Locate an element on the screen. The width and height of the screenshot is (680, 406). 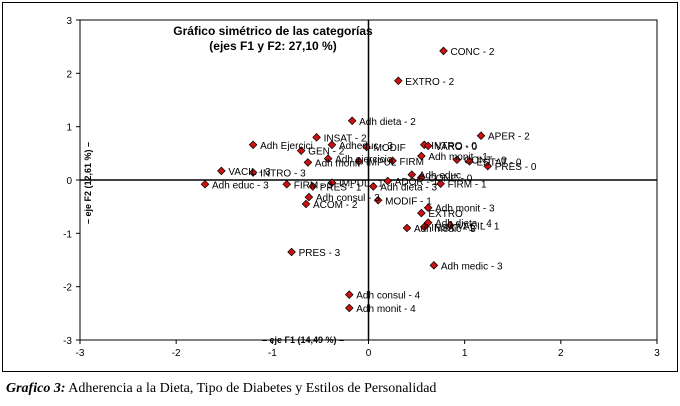
data-point-label: Adh monit - 3 is located at coordinates (465, 209).